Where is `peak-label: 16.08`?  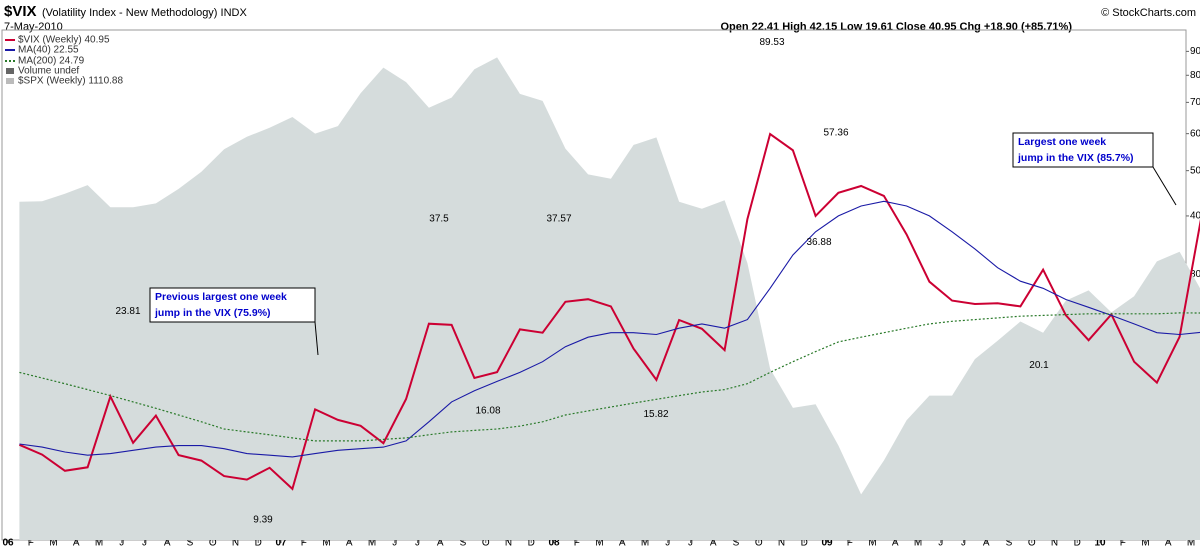 peak-label: 16.08 is located at coordinates (487, 410).